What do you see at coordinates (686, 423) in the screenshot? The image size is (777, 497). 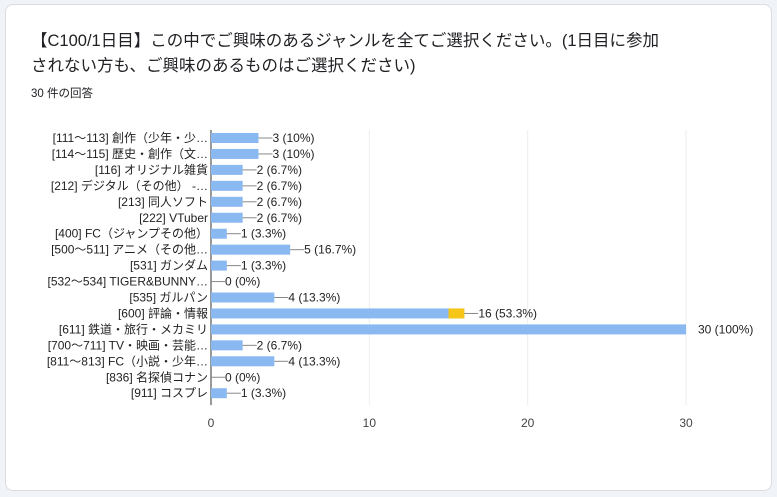 I see `x-tick-label: 30` at bounding box center [686, 423].